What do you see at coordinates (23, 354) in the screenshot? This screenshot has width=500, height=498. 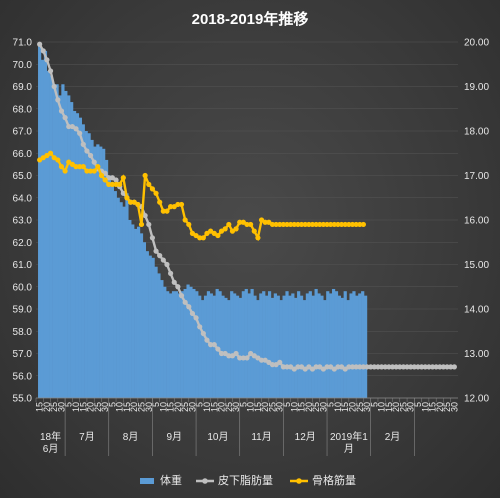 I see `y-left-tick-label: 57.0` at bounding box center [23, 354].